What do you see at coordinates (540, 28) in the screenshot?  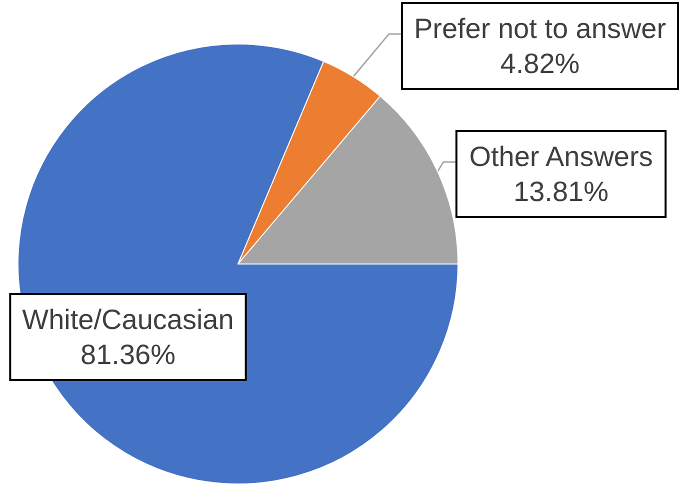 I see `slice-label: Prefer not to answer` at bounding box center [540, 28].